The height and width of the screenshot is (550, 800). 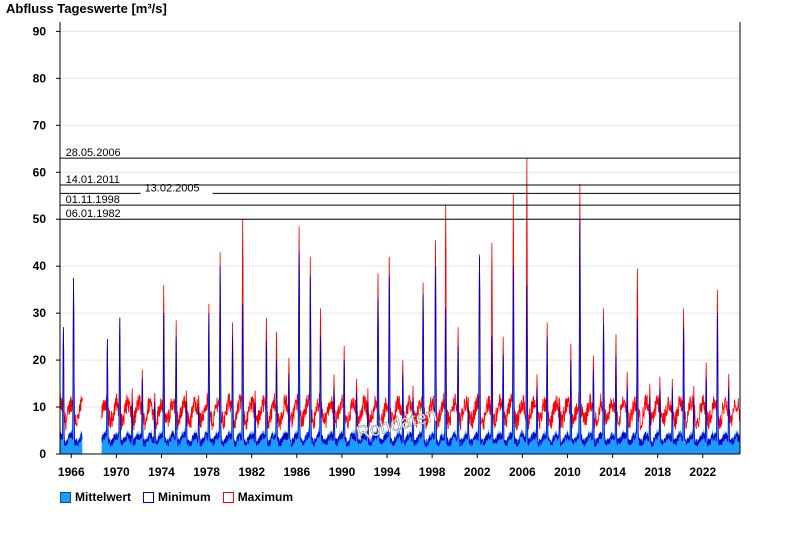 I want to click on x-tick-label-1982: 1982, so click(x=251, y=472).